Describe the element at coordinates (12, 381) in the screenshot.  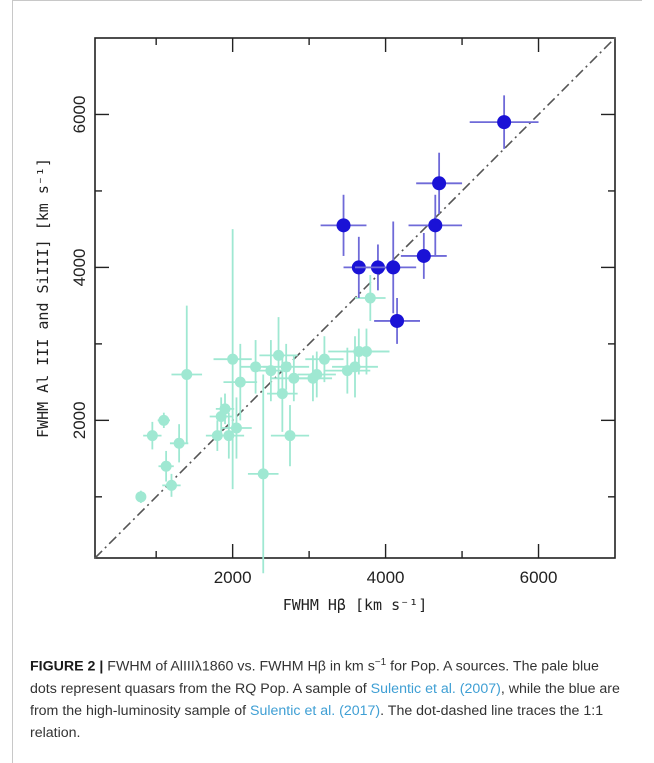
I see `panel-frame-left` at that location.